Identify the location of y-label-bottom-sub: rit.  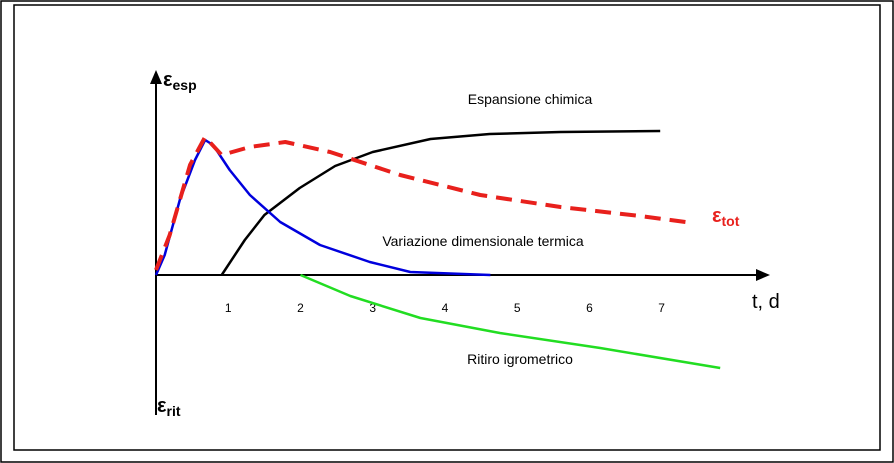
(174, 411).